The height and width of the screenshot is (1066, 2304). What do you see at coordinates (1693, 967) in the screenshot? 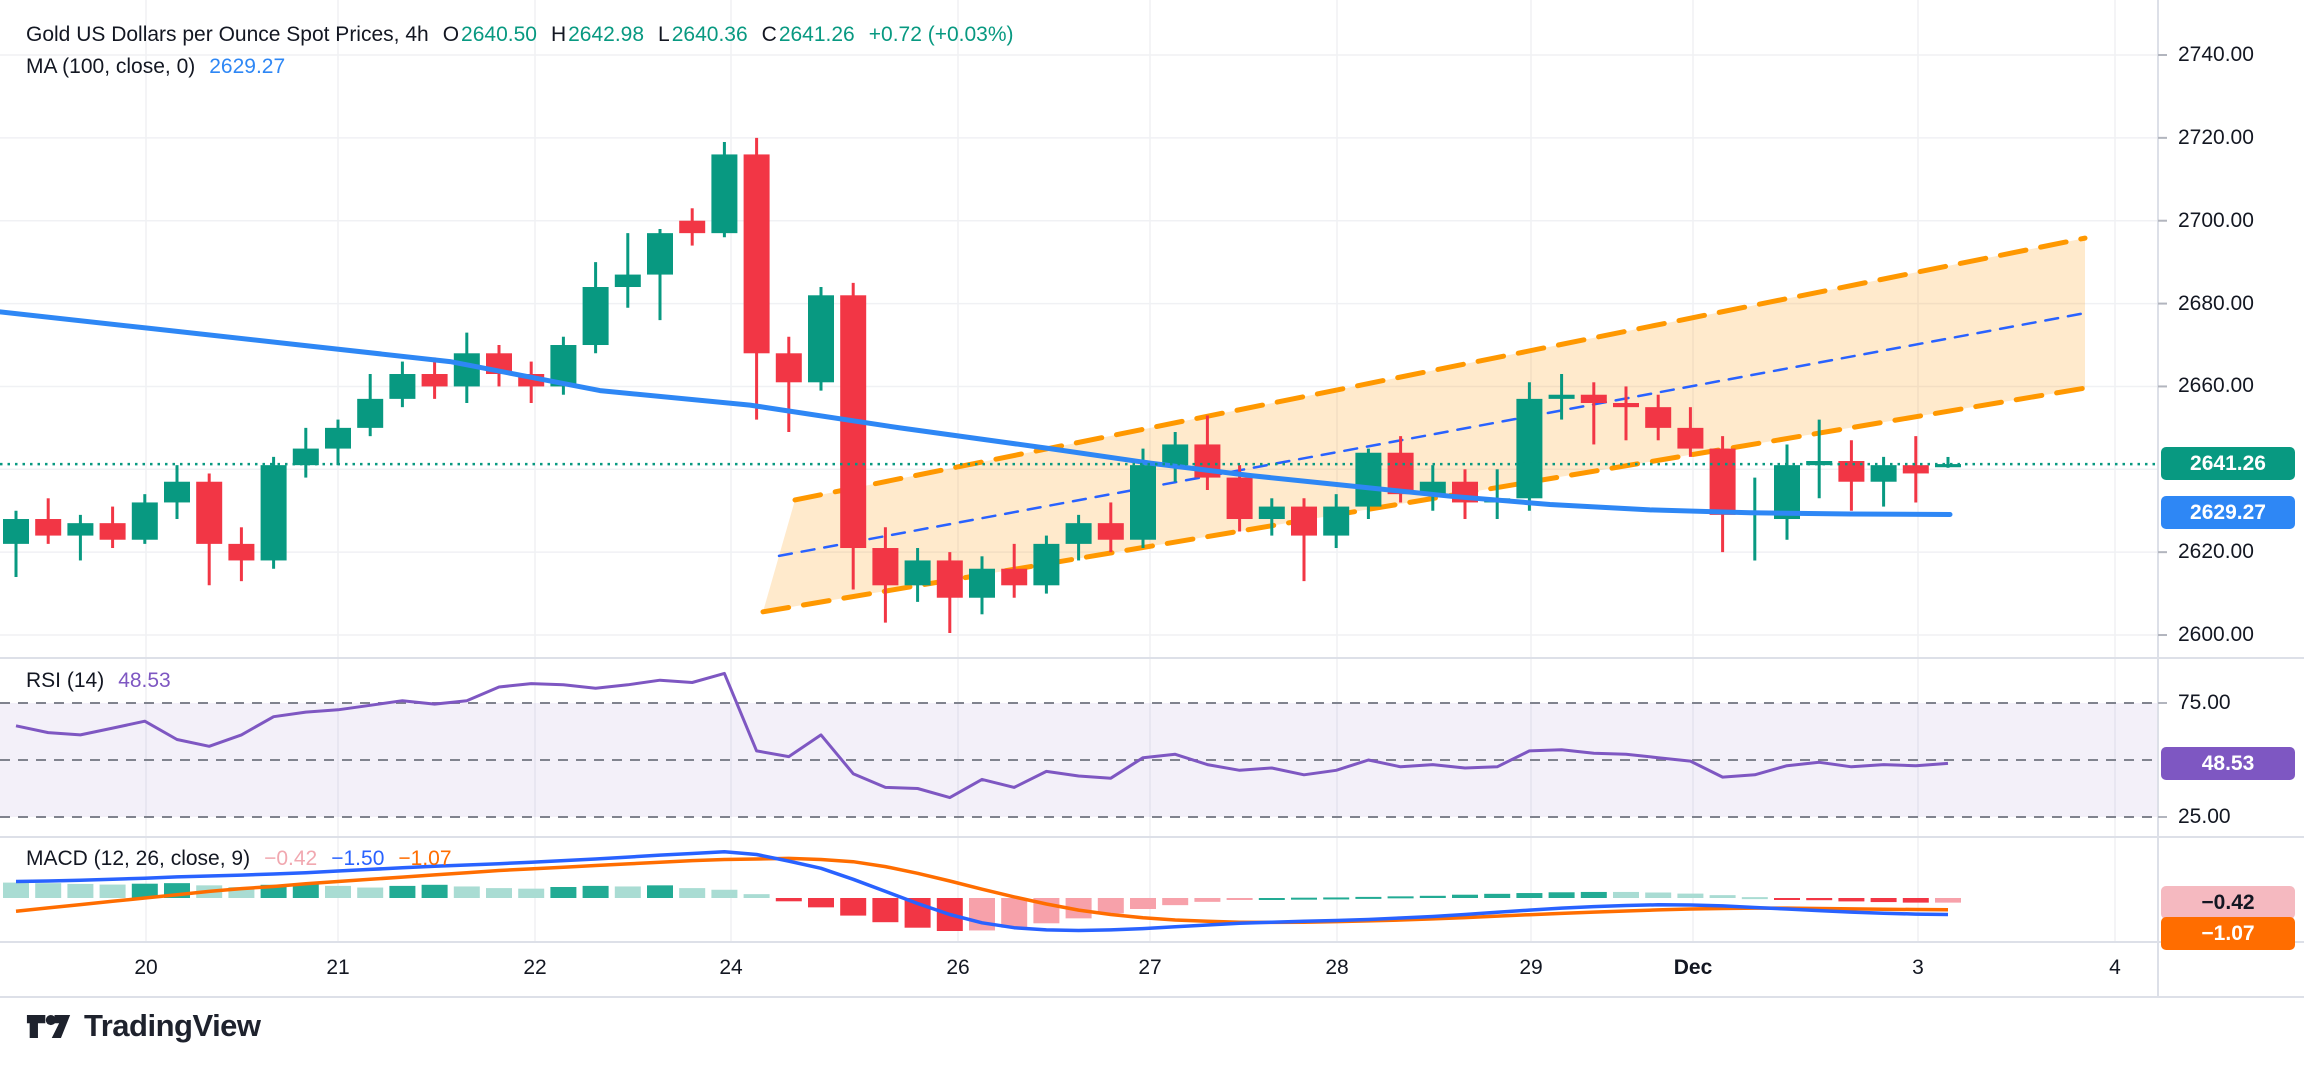
I see `time-tick-label: Dec` at bounding box center [1693, 967].